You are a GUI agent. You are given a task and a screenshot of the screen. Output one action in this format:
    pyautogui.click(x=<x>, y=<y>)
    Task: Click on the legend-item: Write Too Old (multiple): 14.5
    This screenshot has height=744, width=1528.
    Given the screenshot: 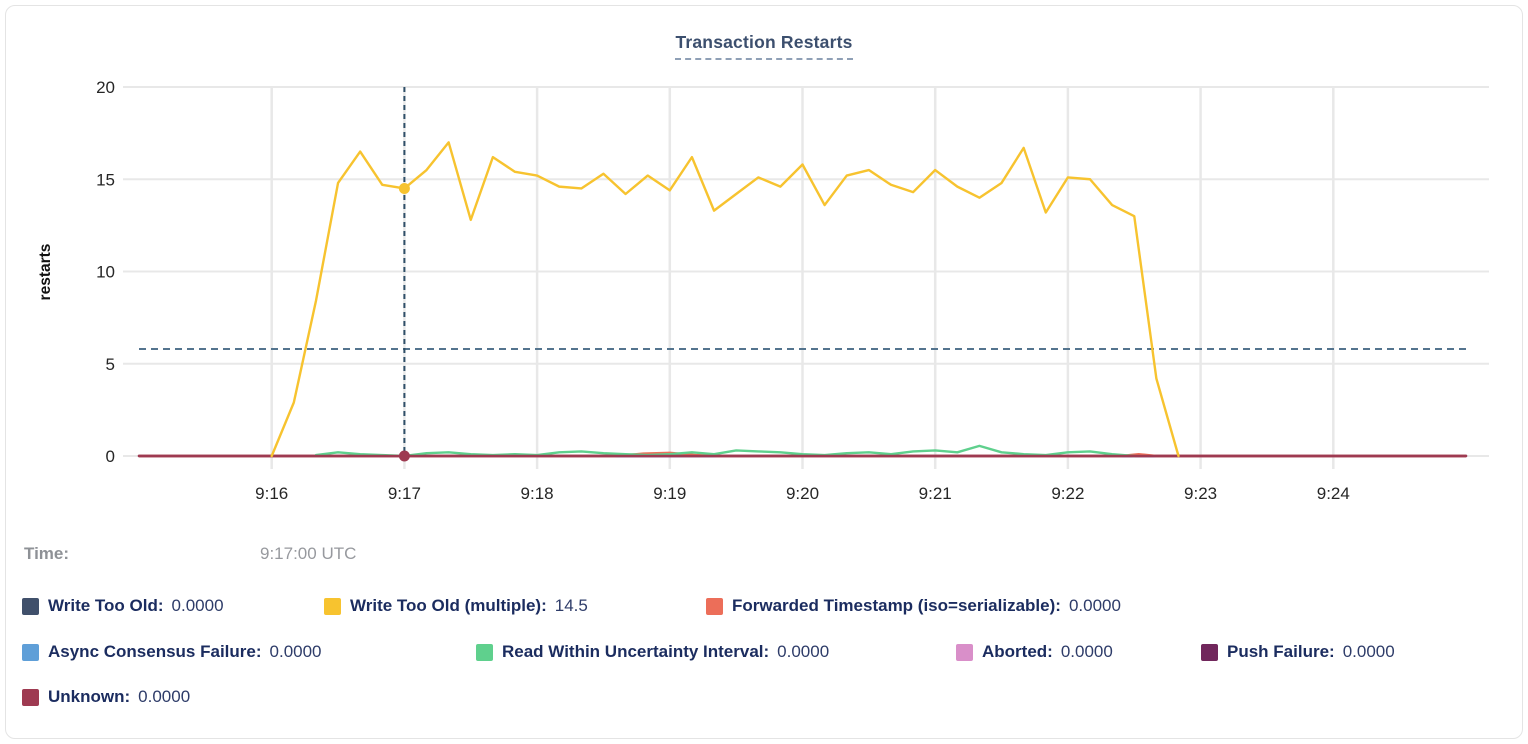 What is the action you would take?
    pyautogui.click(x=456, y=606)
    